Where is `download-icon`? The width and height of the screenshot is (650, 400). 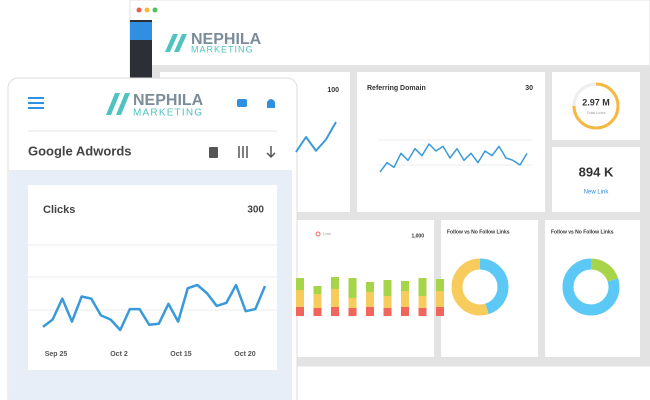 download-icon is located at coordinates (271, 152).